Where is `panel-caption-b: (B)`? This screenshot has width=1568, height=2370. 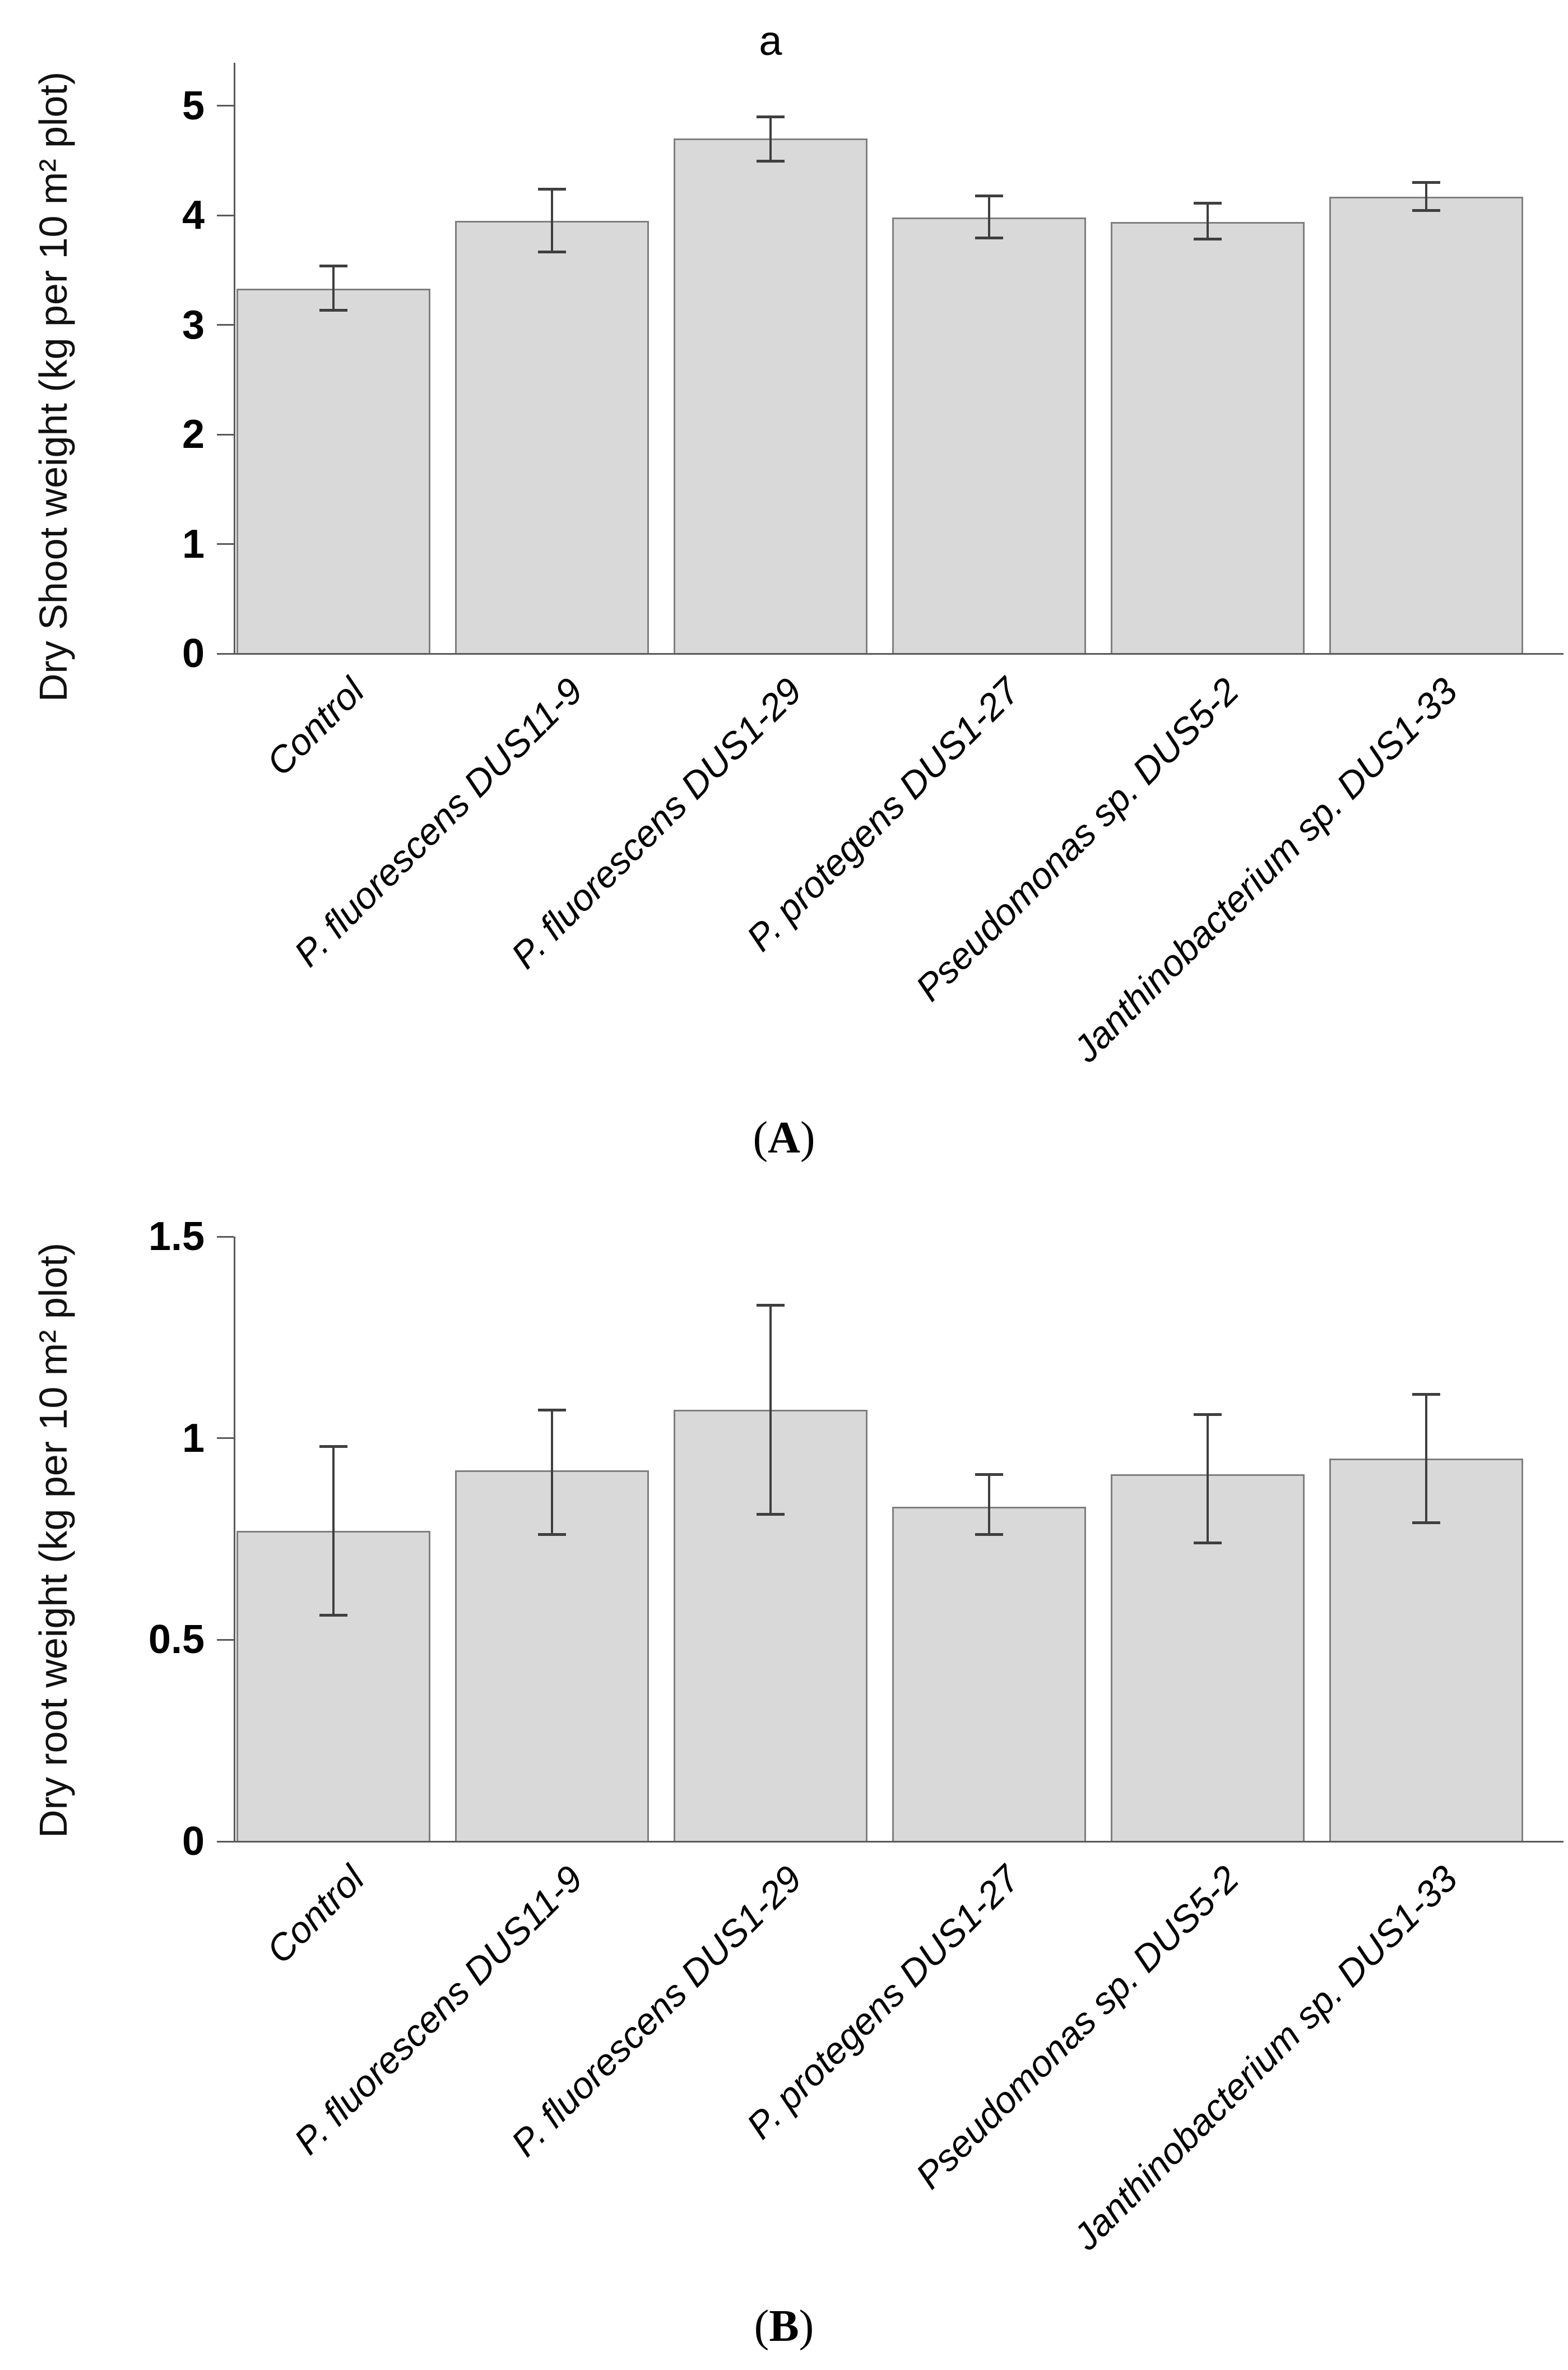
panel-caption-b: (B) is located at coordinates (784, 2326).